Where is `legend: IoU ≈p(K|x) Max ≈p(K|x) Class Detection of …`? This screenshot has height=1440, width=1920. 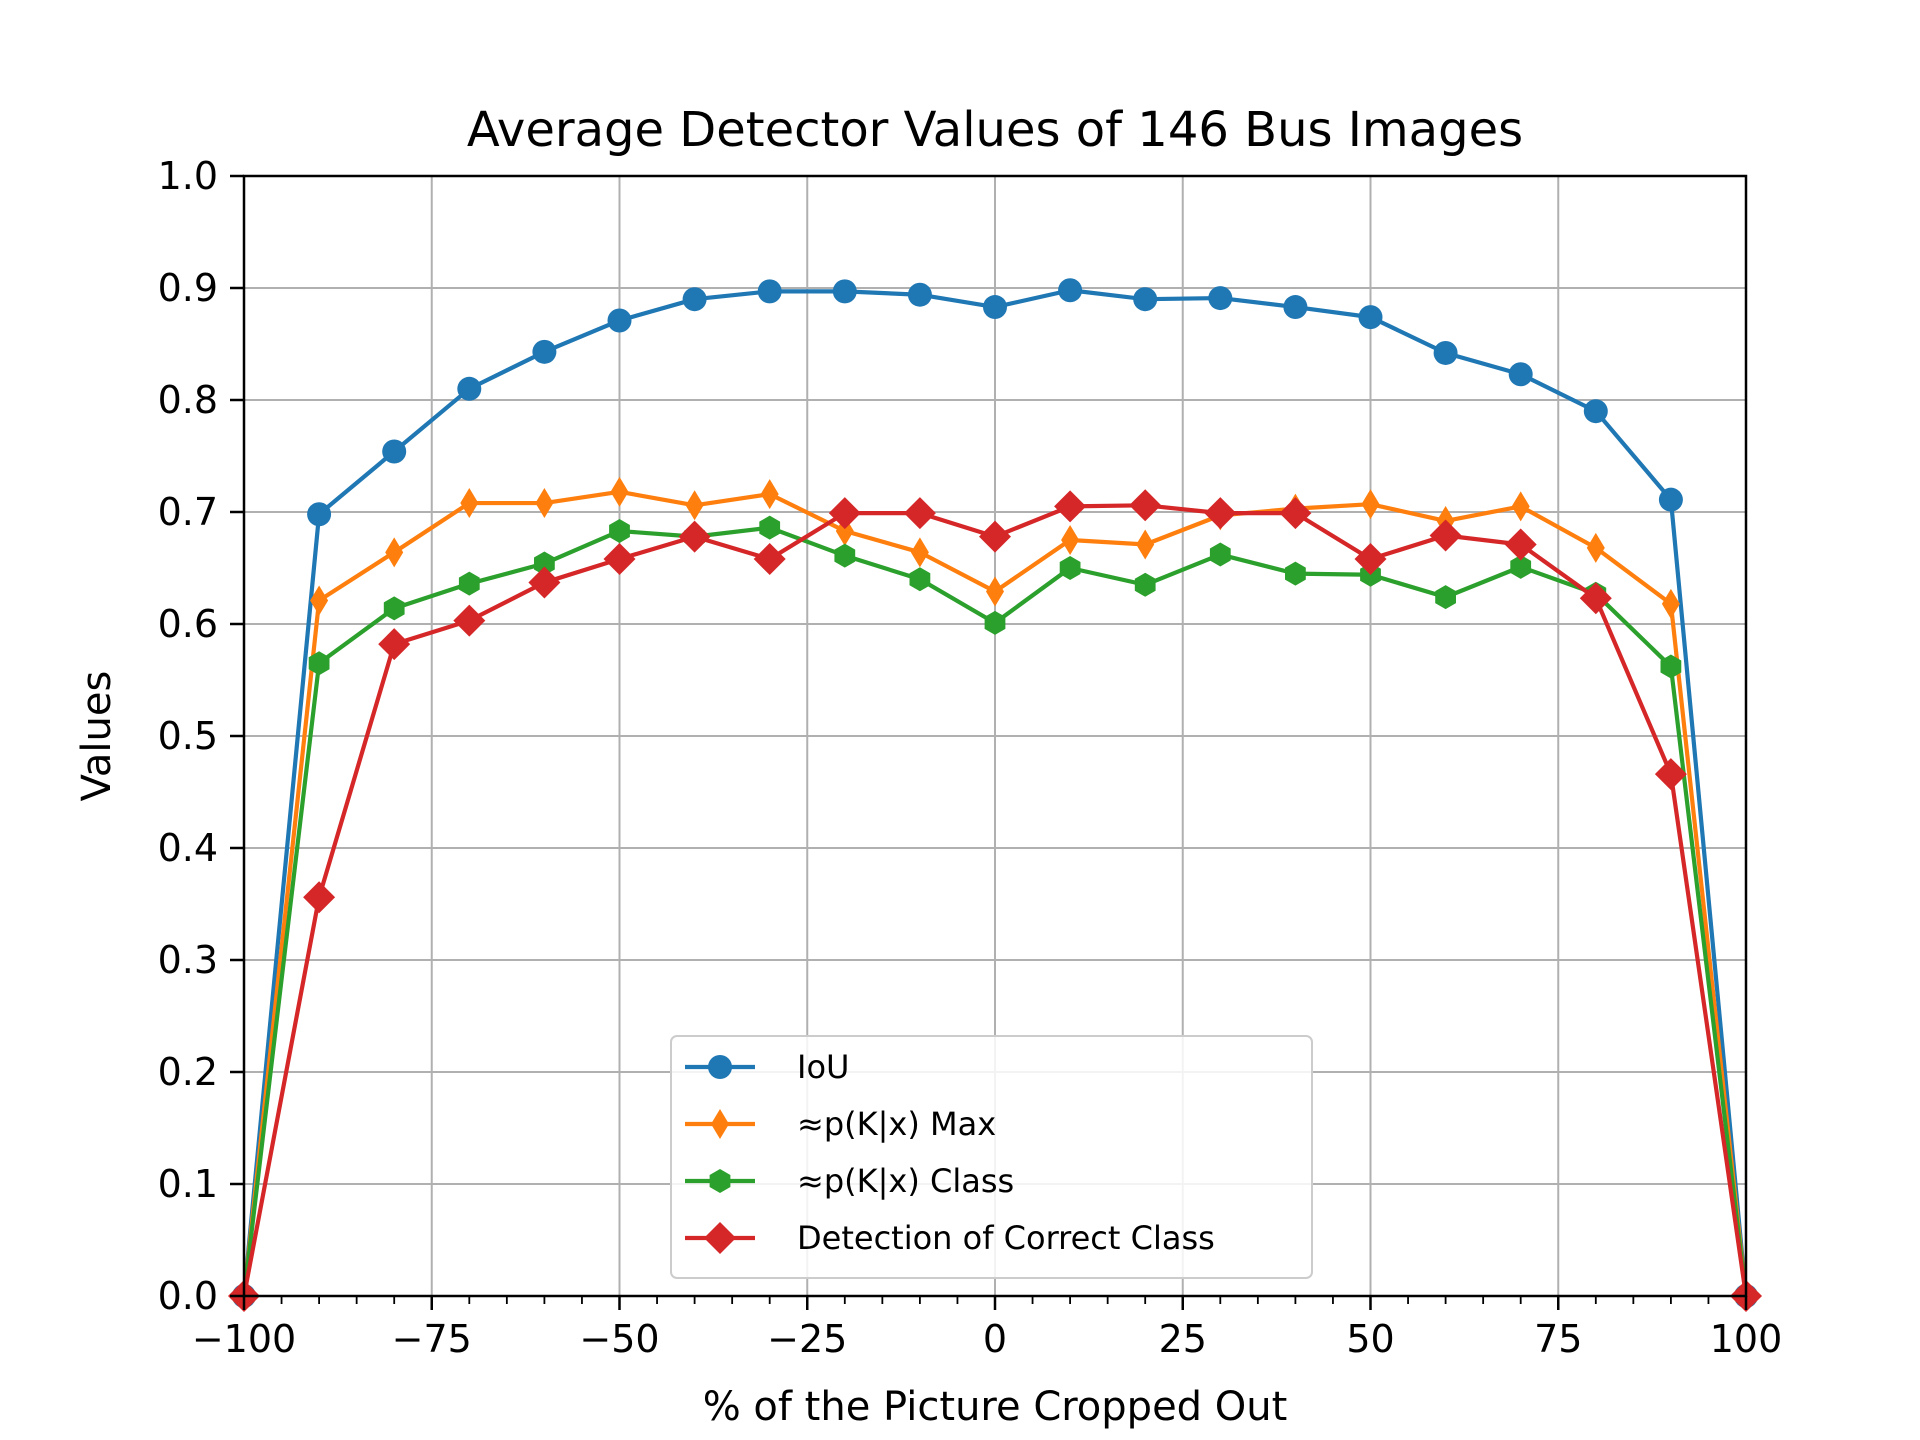
legend: IoU ≈p(K|x) Max ≈p(K|x) Class Detection of … is located at coordinates (991, 1157).